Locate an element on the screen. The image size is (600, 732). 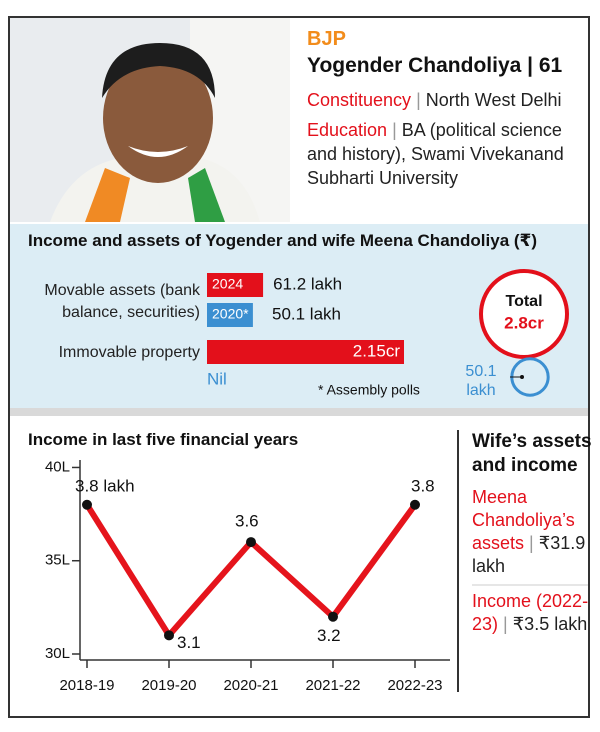
legend-label: 2020* is located at coordinates (230, 314).